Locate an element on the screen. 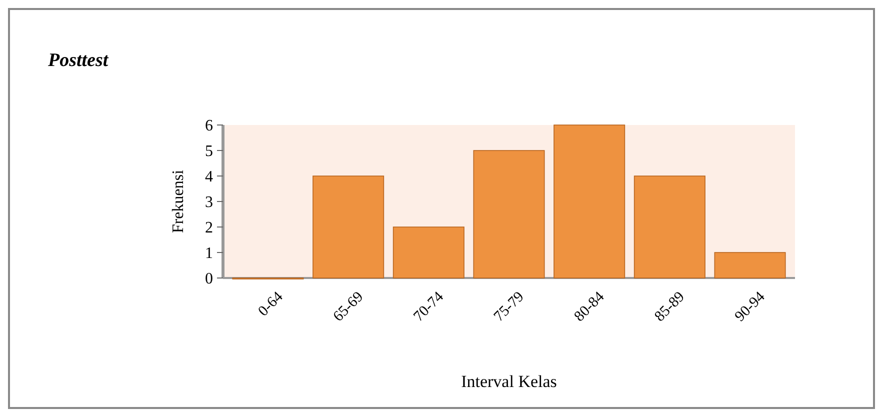 This screenshot has width=883, height=417. x-tick-label: 0-64 is located at coordinates (271, 304).